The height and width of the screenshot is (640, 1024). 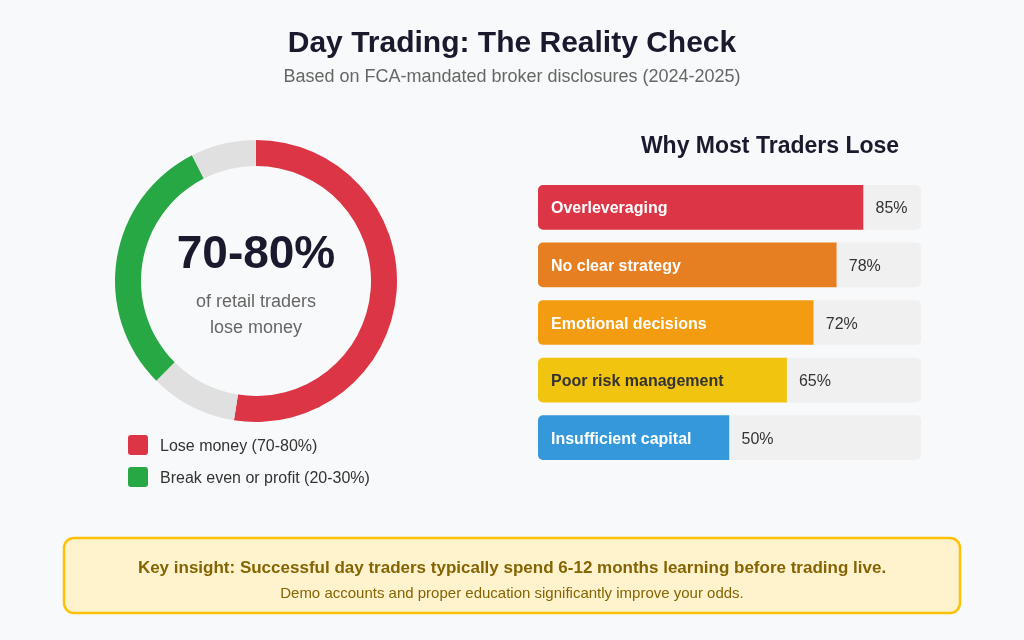 I want to click on legend-label: Break even or profit (20-30%), so click(x=265, y=477).